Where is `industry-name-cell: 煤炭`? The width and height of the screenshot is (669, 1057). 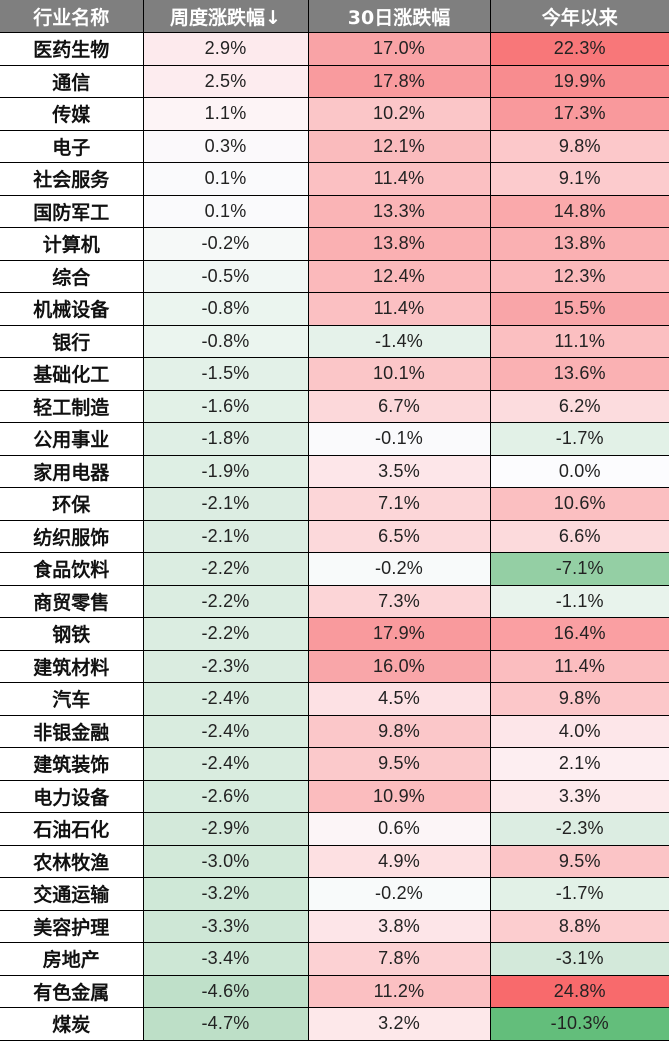 industry-name-cell: 煤炭 is located at coordinates (72, 1024).